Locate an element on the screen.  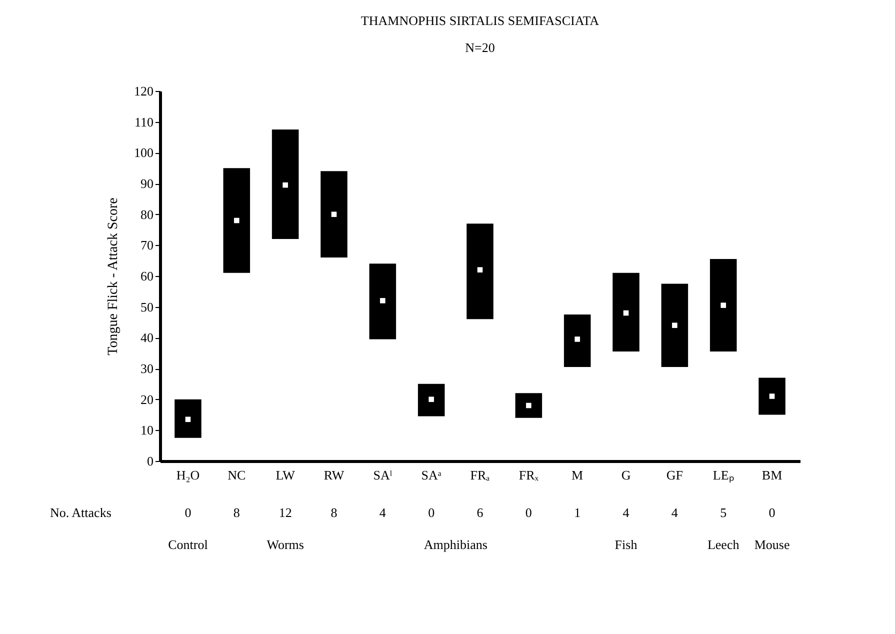
text: Fish is located at coordinates (626, 544).